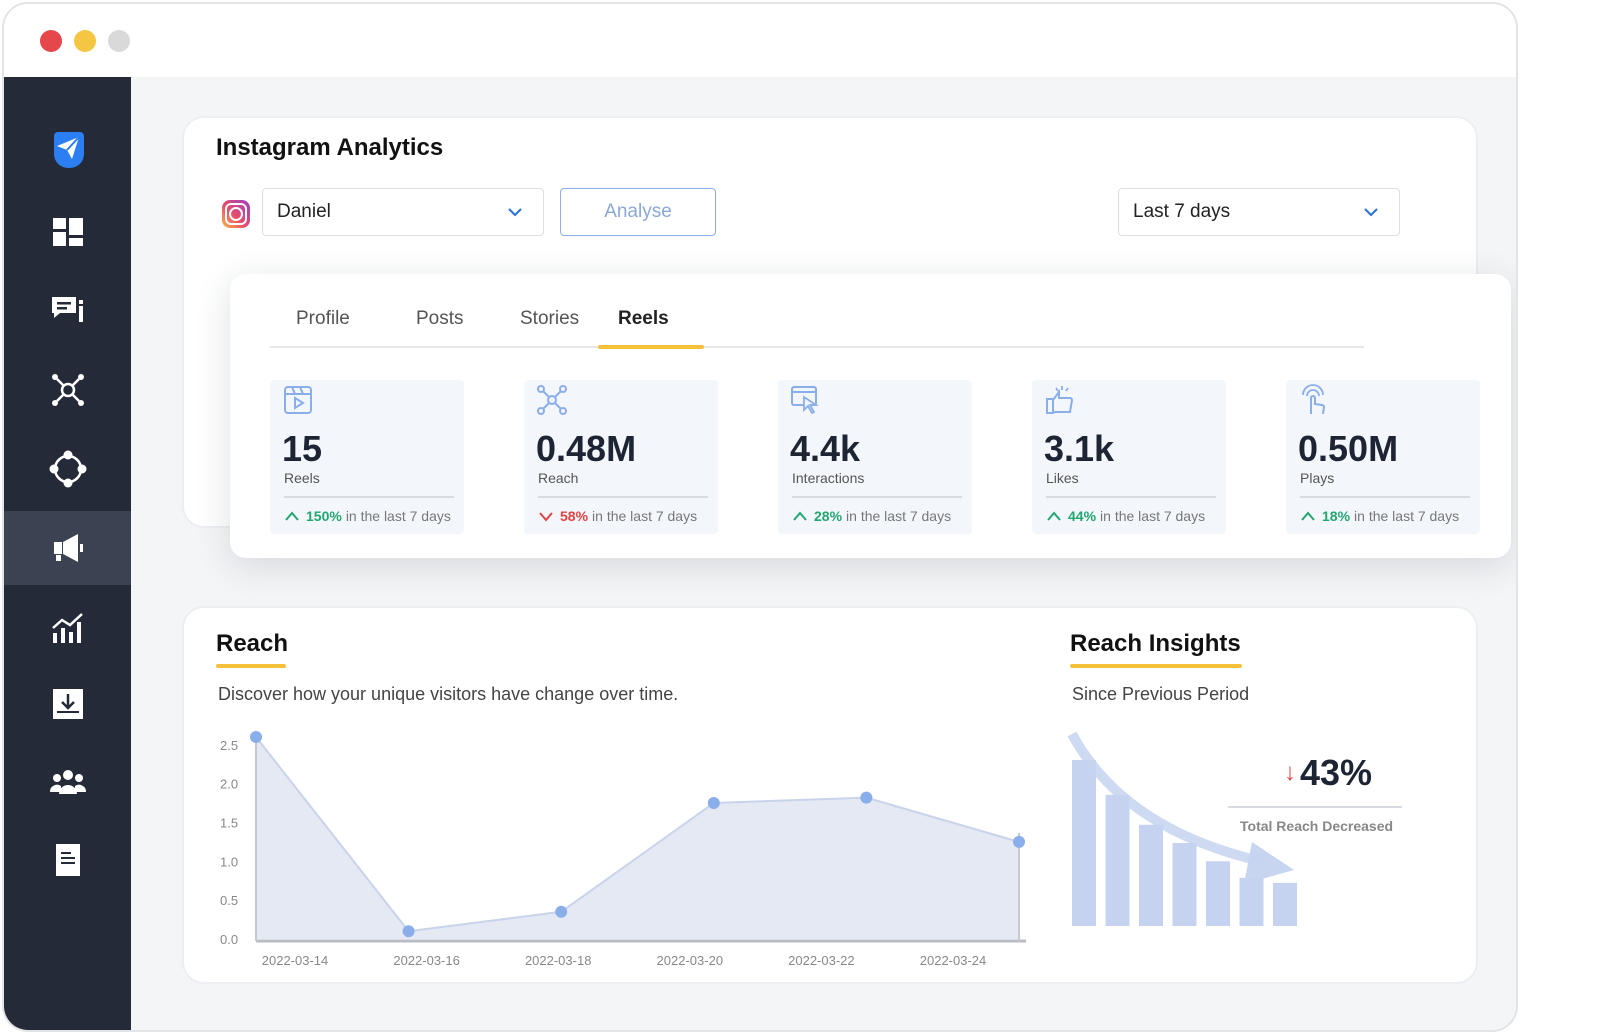 The height and width of the screenshot is (1035, 1600). I want to click on hub-icon, so click(67, 469).